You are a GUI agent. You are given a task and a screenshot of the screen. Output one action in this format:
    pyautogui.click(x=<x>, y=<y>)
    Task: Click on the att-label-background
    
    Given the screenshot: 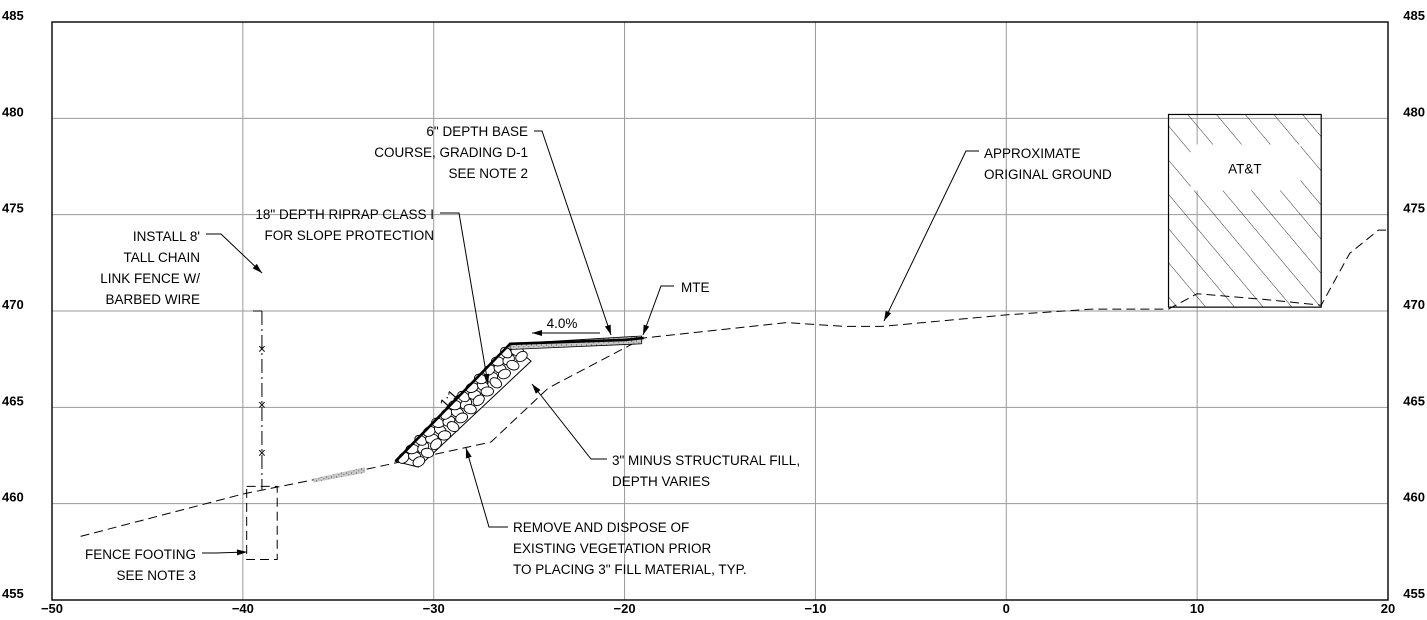 What is the action you would take?
    pyautogui.click(x=1245, y=167)
    